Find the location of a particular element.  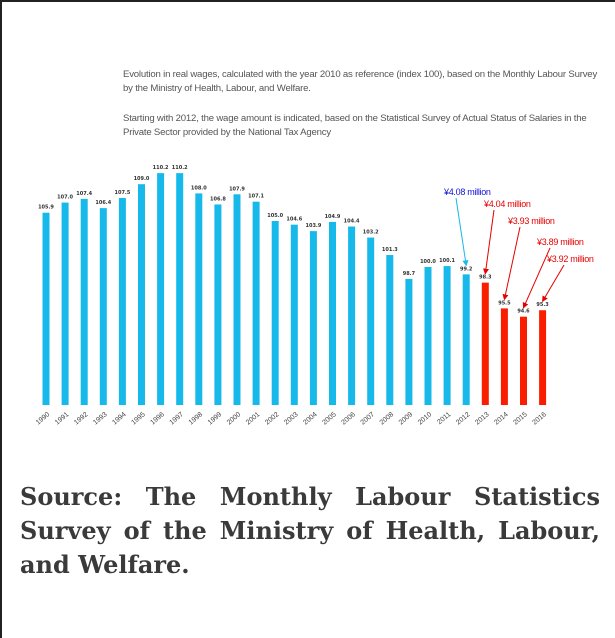

x-tick-label: 1990 is located at coordinates (43, 418).